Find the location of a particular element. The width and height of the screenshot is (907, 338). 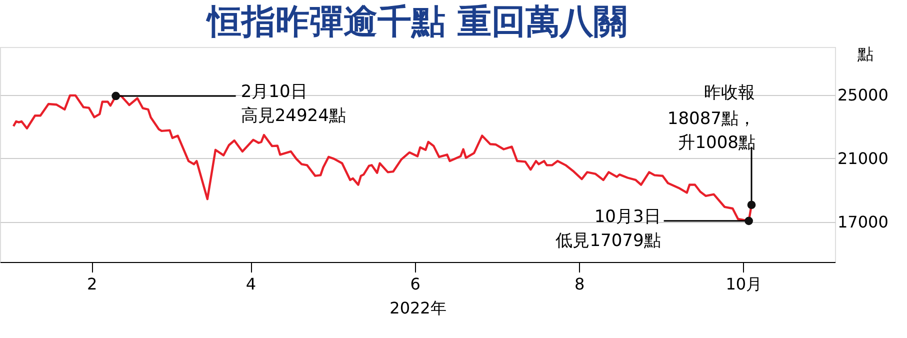

annotation: 10月3日 is located at coordinates (627, 216).